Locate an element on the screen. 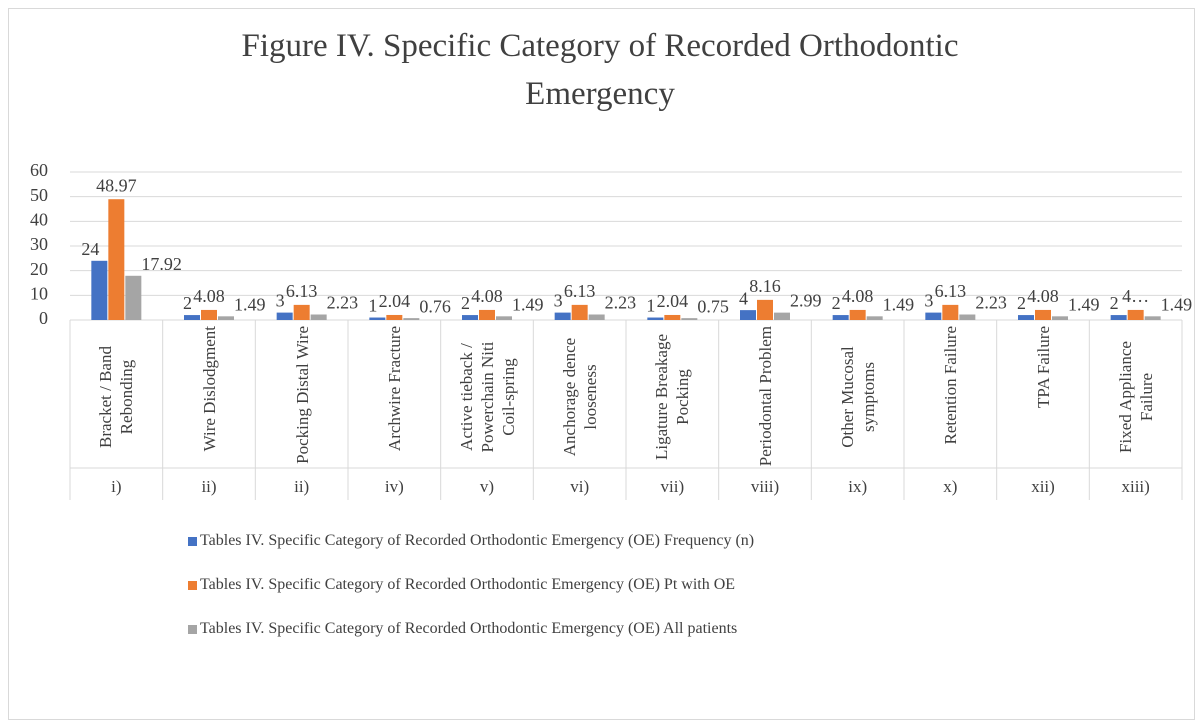 The image size is (1203, 728). data-label: 4 is located at coordinates (743, 298).